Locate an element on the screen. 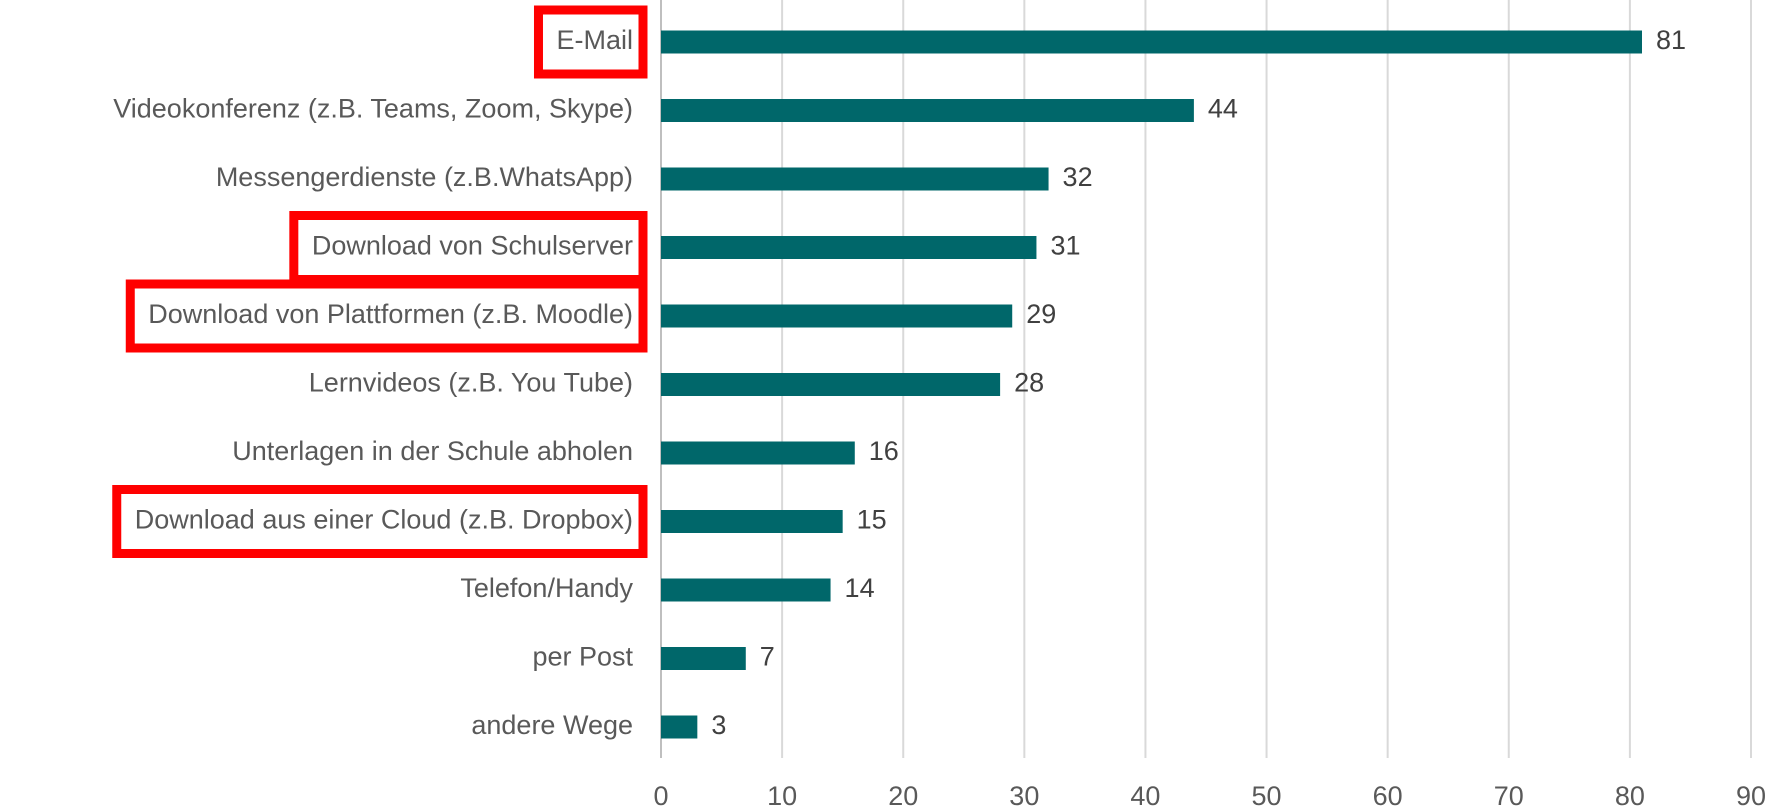  data-label: 7 is located at coordinates (767, 657).